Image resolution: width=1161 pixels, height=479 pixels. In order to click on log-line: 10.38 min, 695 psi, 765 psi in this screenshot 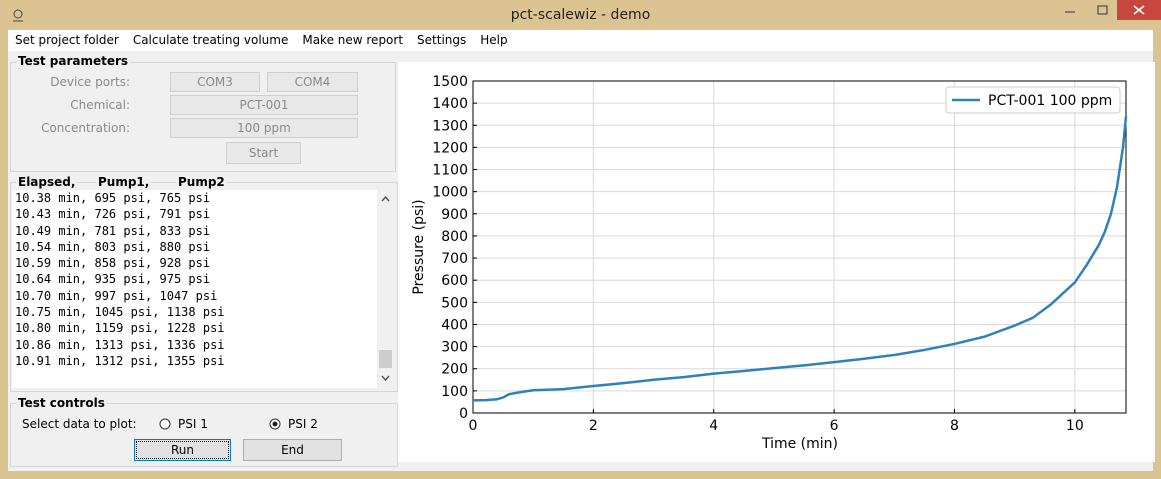, I will do `click(113, 198)`.